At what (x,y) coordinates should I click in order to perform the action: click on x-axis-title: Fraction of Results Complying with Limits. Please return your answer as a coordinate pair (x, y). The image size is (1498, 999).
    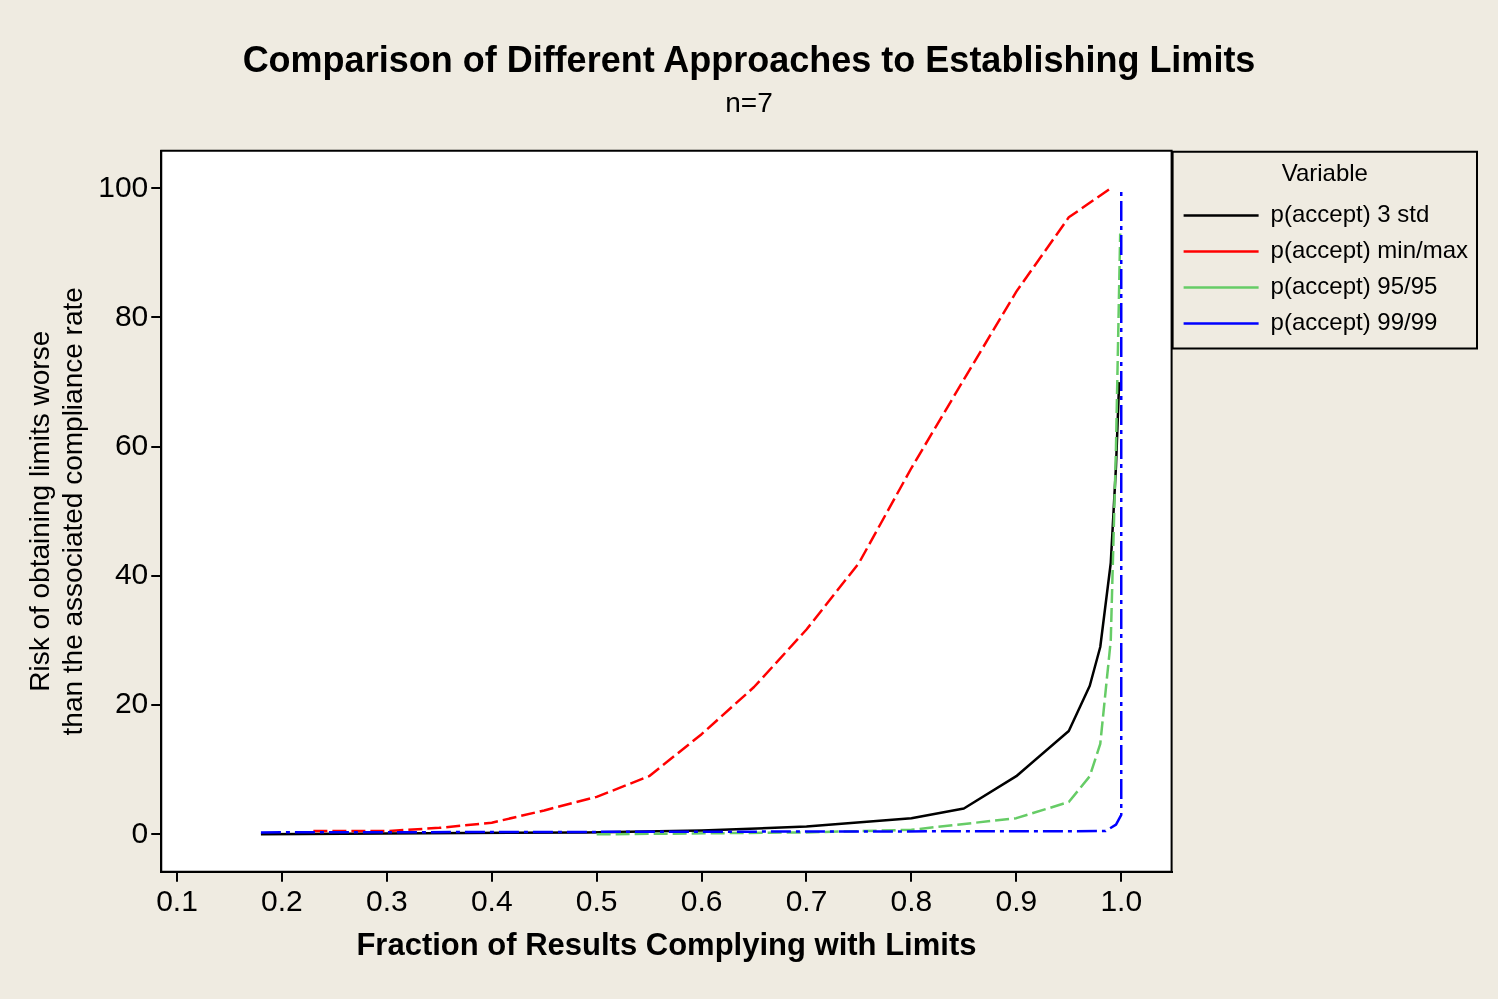
    Looking at the image, I should click on (666, 944).